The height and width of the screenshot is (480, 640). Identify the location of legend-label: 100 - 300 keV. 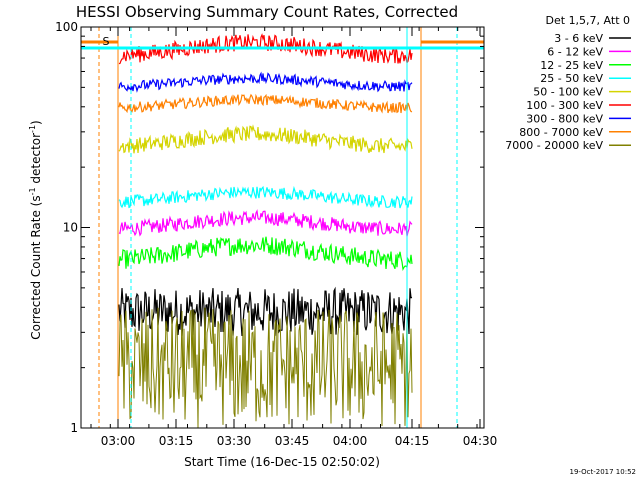
(564, 105).